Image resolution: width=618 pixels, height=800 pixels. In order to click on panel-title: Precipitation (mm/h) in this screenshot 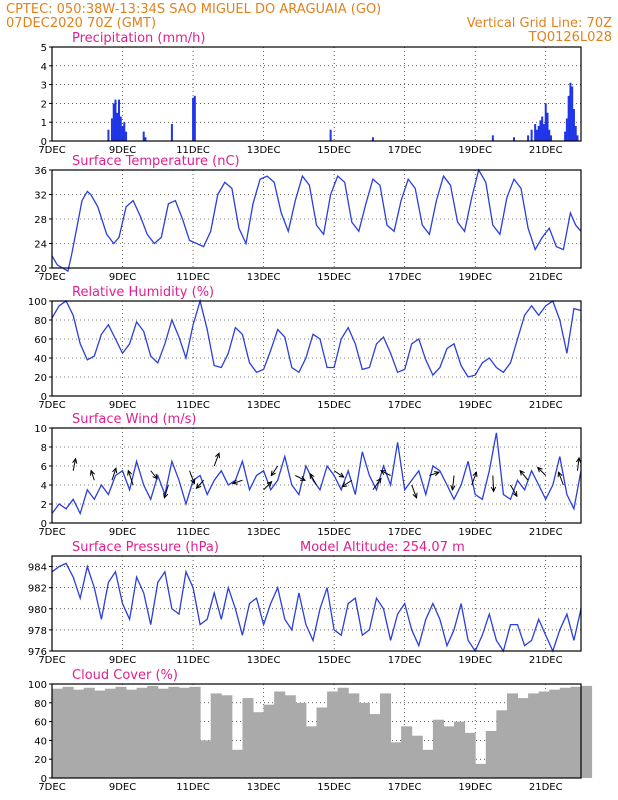, I will do `click(138, 38)`.